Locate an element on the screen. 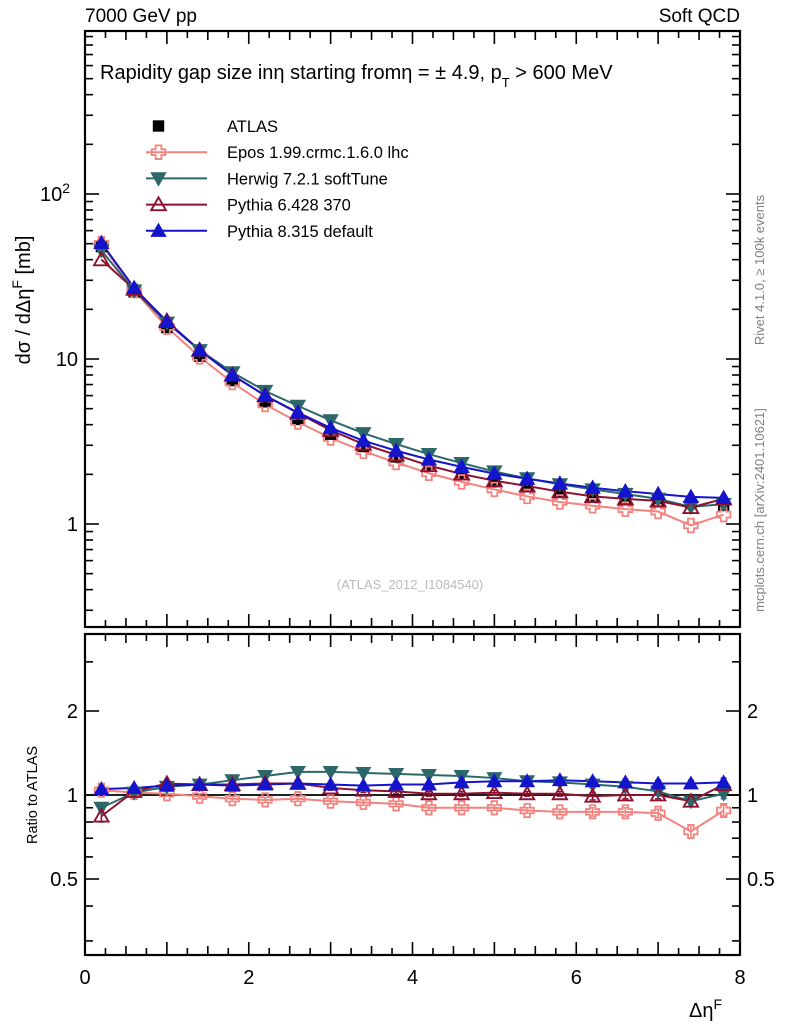 This screenshot has width=786, height=1024. x-tick-label: 4 is located at coordinates (412, 978).